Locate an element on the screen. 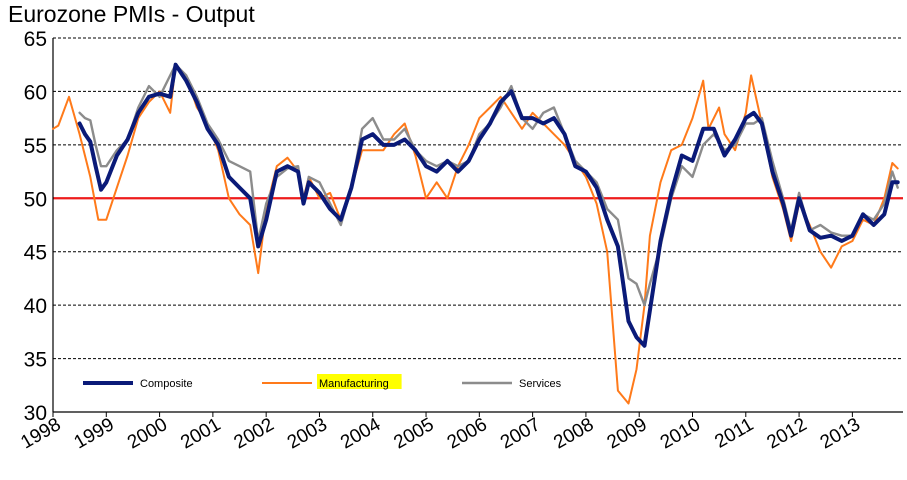 This screenshot has width=907, height=480. x-tick-label: 2012 is located at coordinates (786, 433).